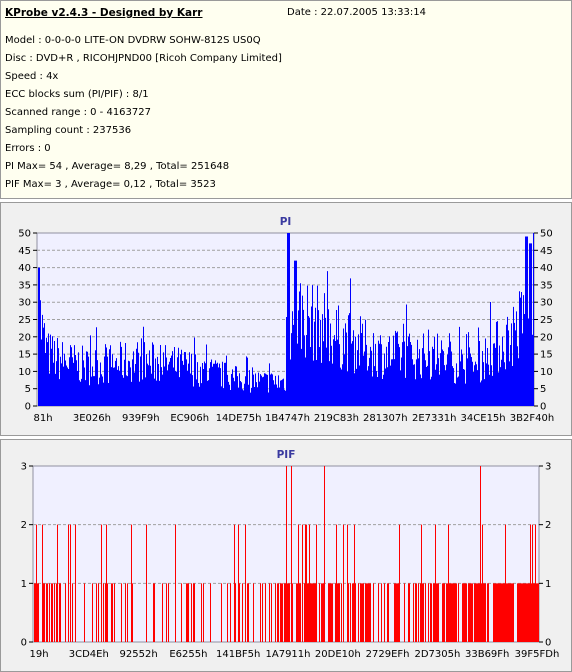  I want to click on x-tick-label: 33B69Fh, so click(487, 654).